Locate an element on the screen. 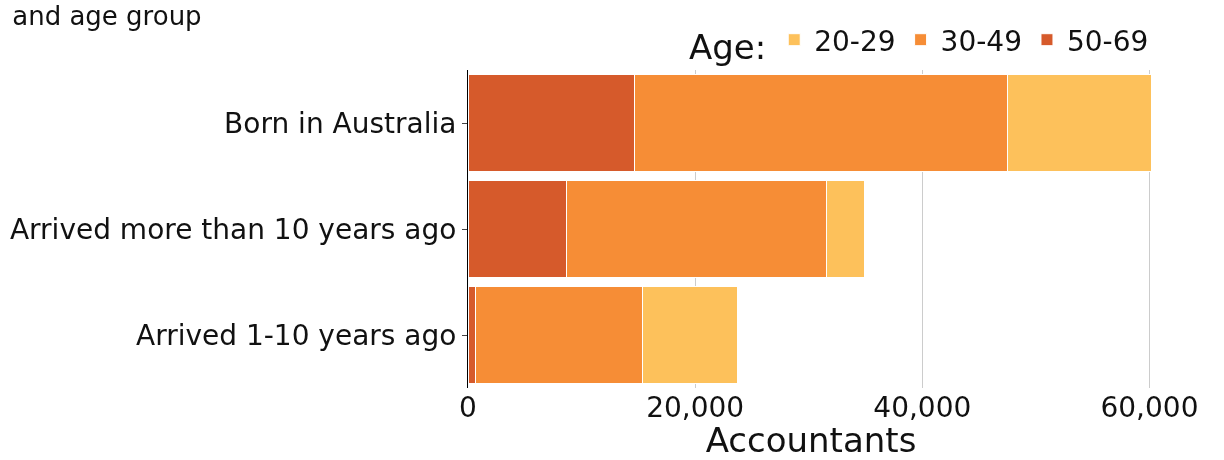 The width and height of the screenshot is (1224, 460). legend-label: 50-69 is located at coordinates (1107, 41).